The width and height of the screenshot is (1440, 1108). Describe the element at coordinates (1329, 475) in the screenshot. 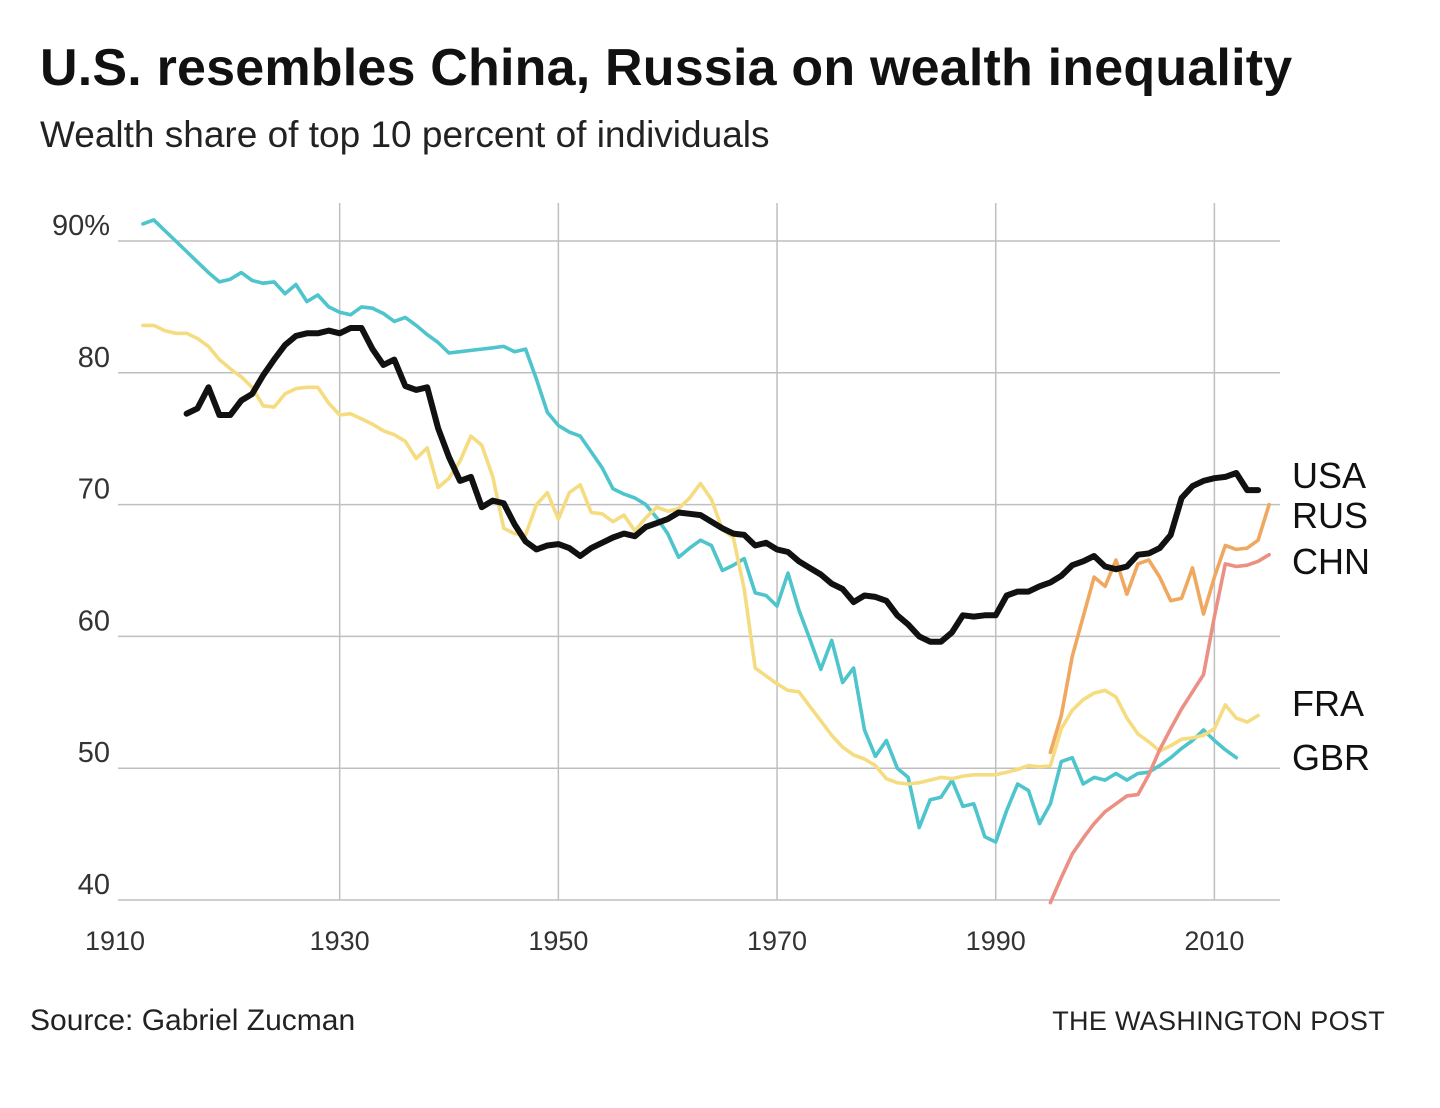

I see `series-label-usa: USA` at that location.